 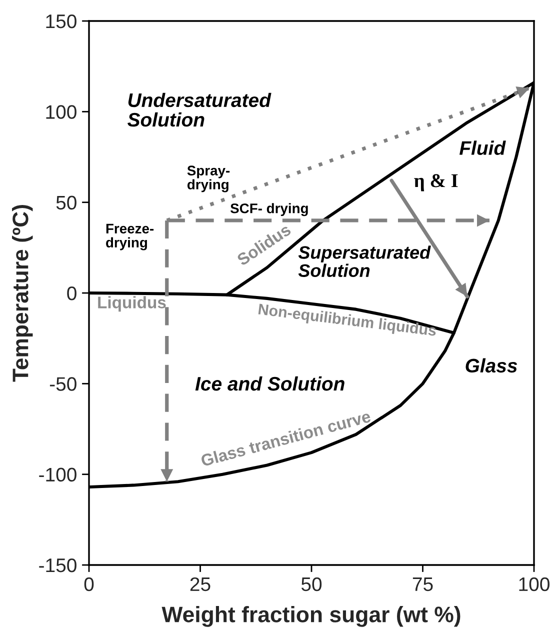 What do you see at coordinates (200, 109) in the screenshot?
I see `annotation: Undersaturated Solution` at bounding box center [200, 109].